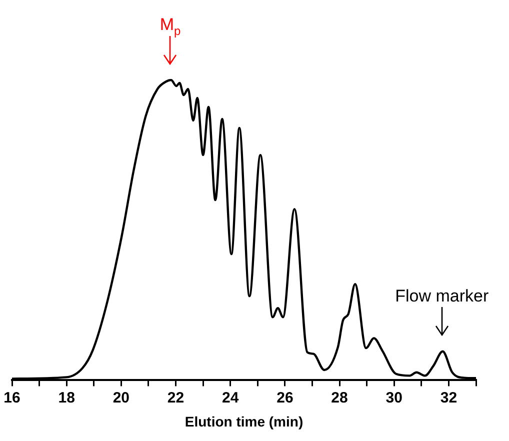  Describe the element at coordinates (12, 397) in the screenshot. I see `x-tick-label: 16` at that location.